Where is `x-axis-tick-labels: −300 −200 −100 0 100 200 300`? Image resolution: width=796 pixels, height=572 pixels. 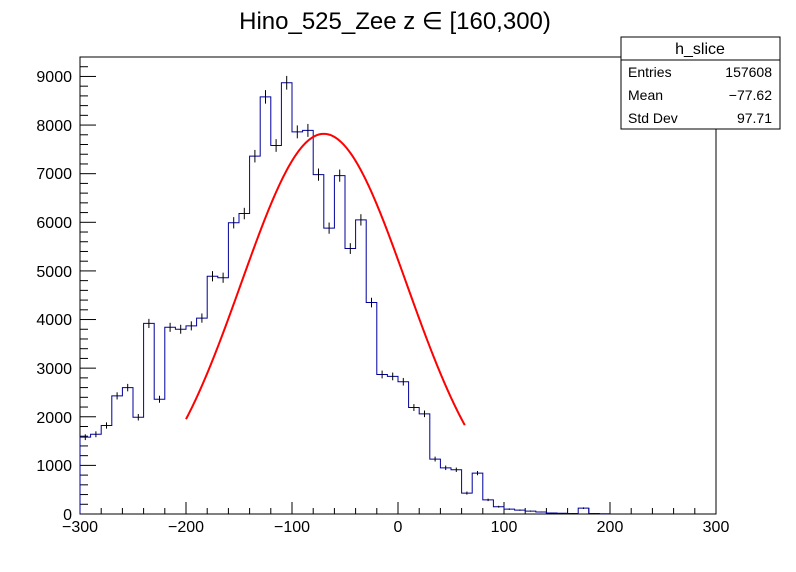
x-axis-tick-labels: −300 −200 −100 0 100 200 300 is located at coordinates (395, 527).